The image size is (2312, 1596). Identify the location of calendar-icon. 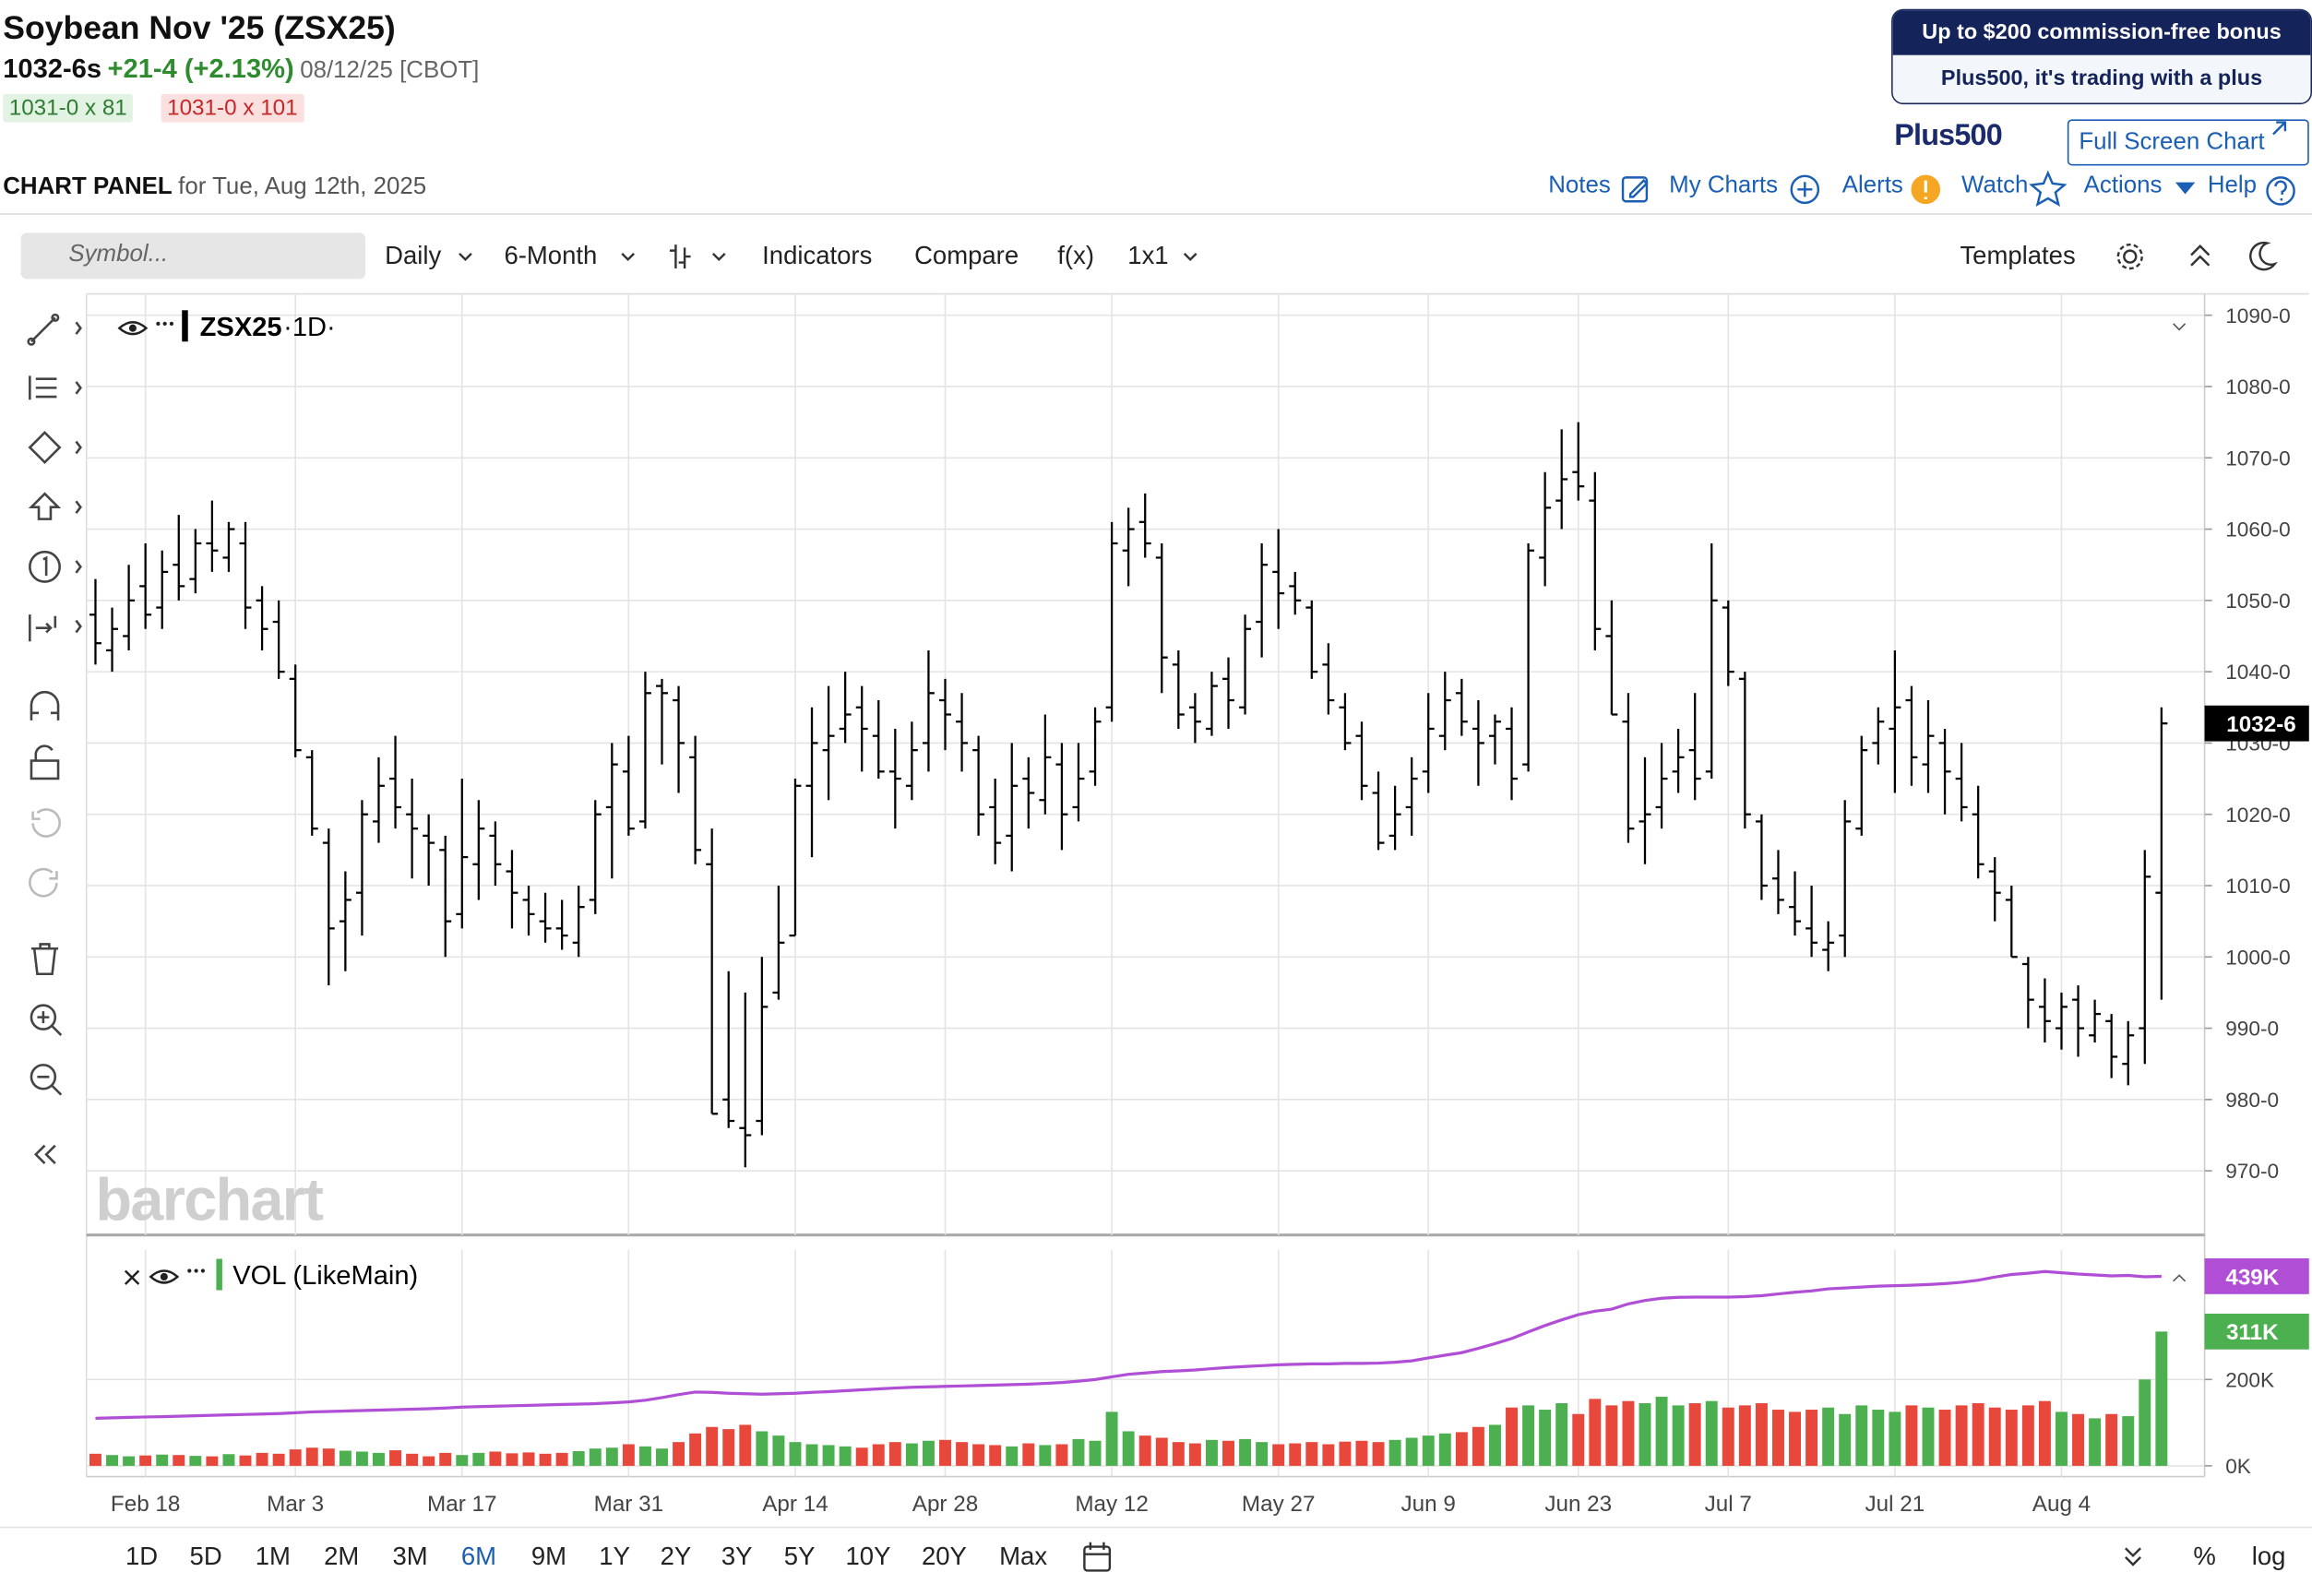
(1097, 1558).